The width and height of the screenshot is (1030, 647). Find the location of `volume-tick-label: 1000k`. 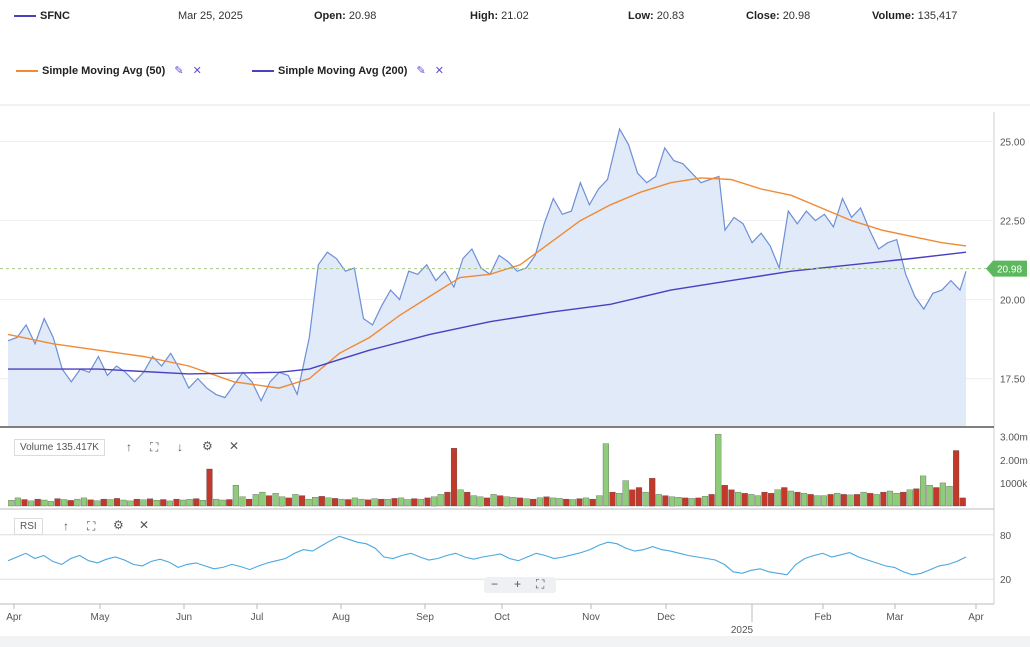

volume-tick-label: 1000k is located at coordinates (1014, 484).